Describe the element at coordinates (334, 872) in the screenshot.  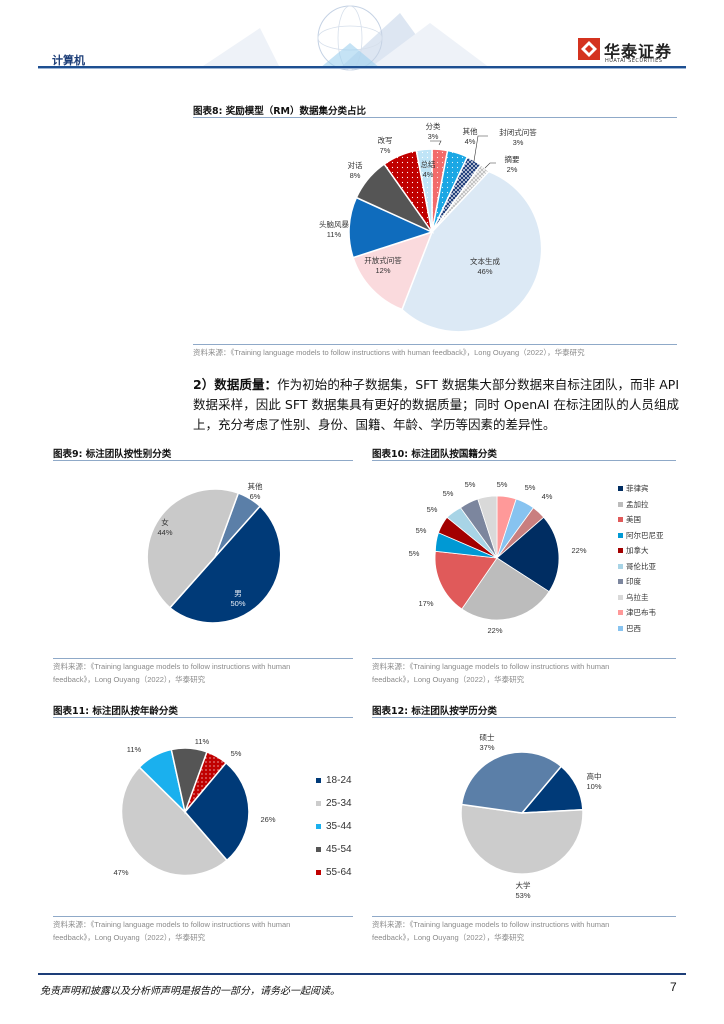
I see `legend-item-55-64: 55-64` at that location.